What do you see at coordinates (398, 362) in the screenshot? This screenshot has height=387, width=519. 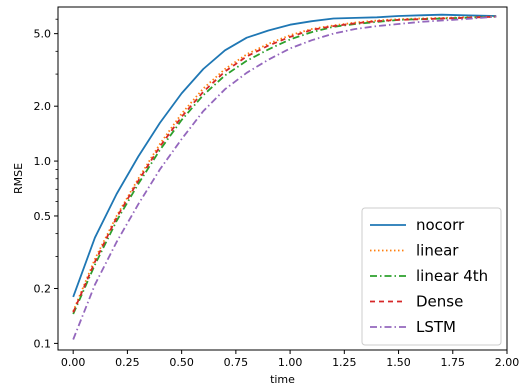 I see `x-tick-label: 1.50` at bounding box center [398, 362].